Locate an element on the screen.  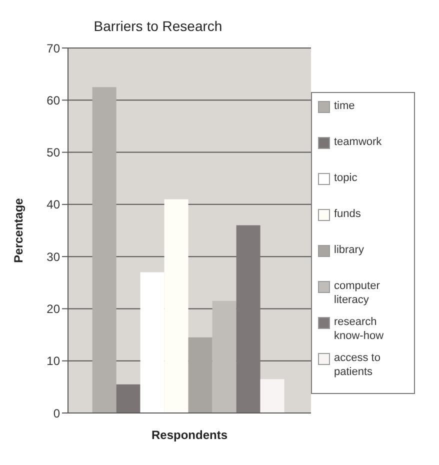
legend-label: access to patients is located at coordinates (358, 365).